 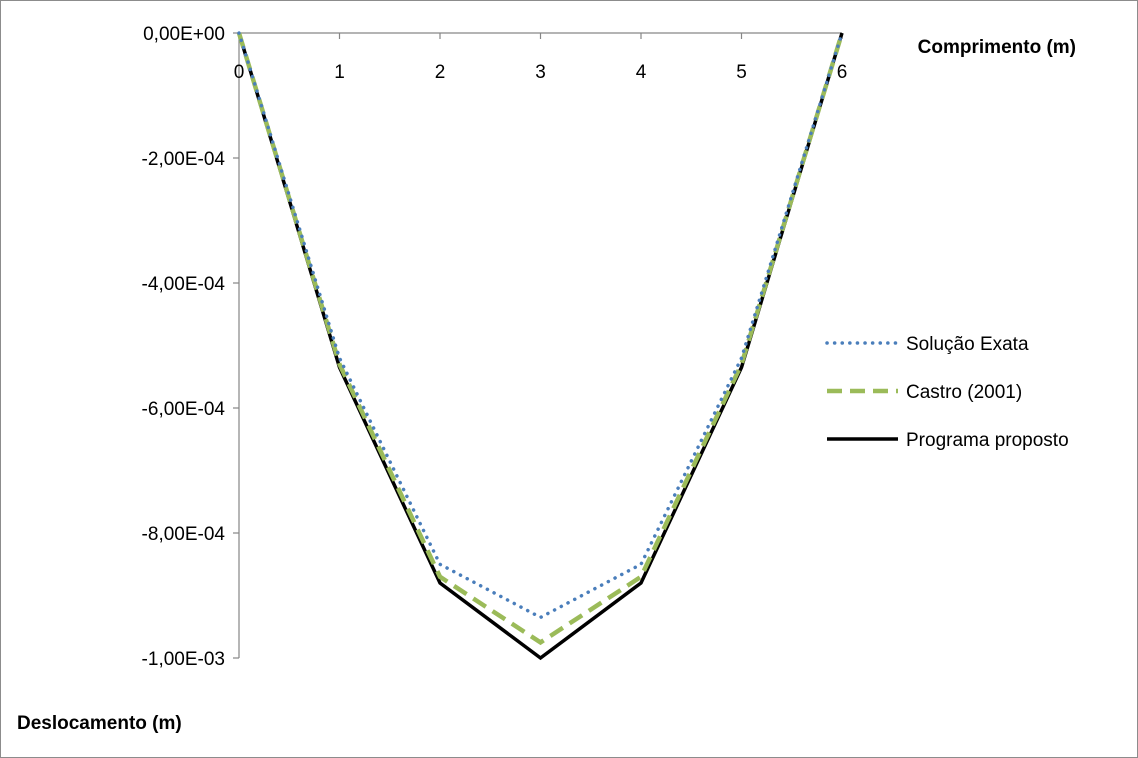 I want to click on x-tick-label: 1, so click(x=339, y=72).